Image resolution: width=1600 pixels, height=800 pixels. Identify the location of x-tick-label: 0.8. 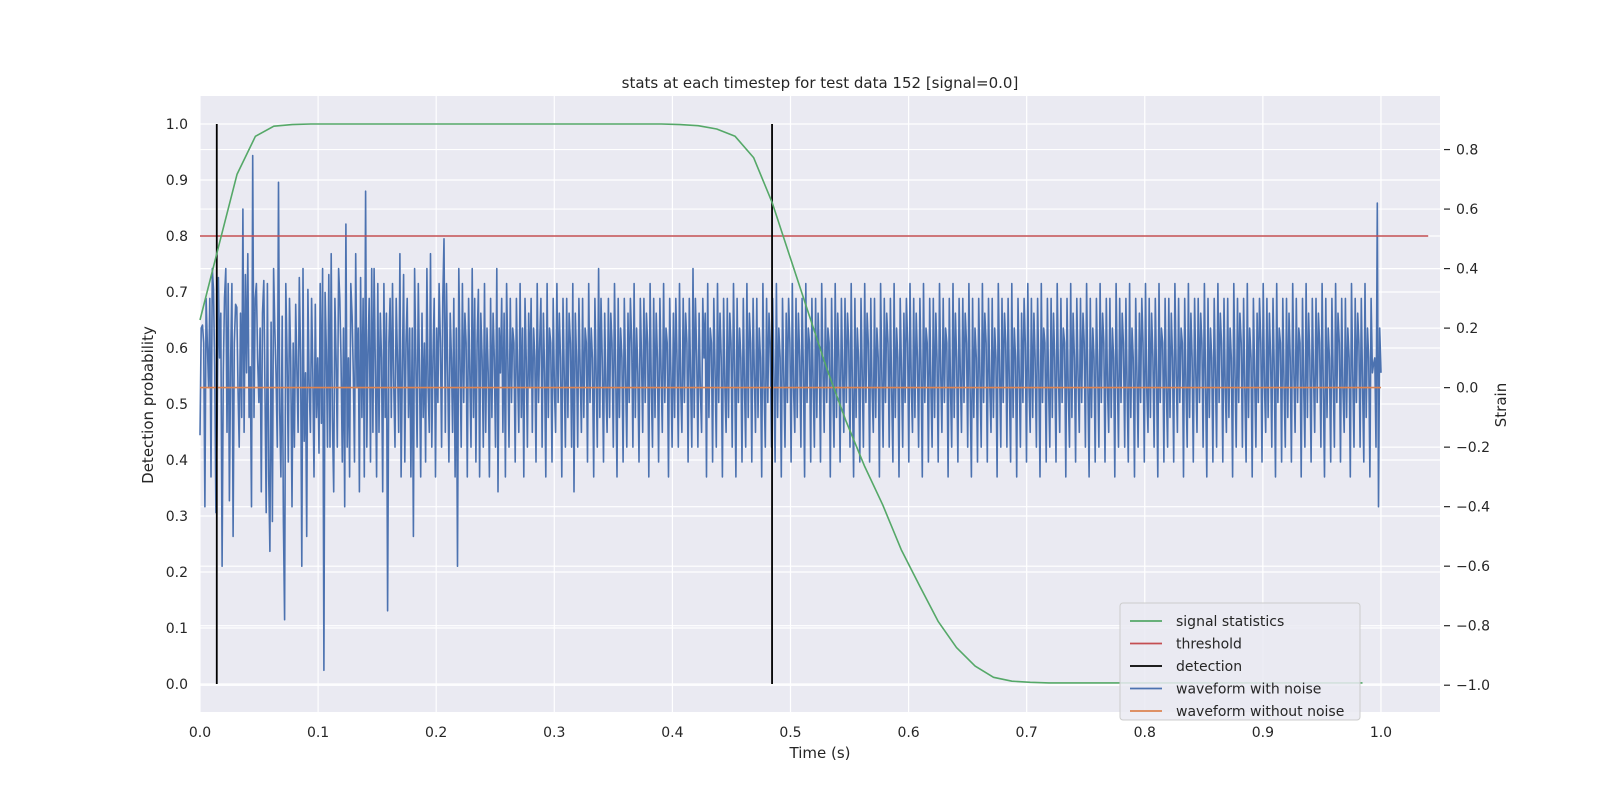
(1145, 733).